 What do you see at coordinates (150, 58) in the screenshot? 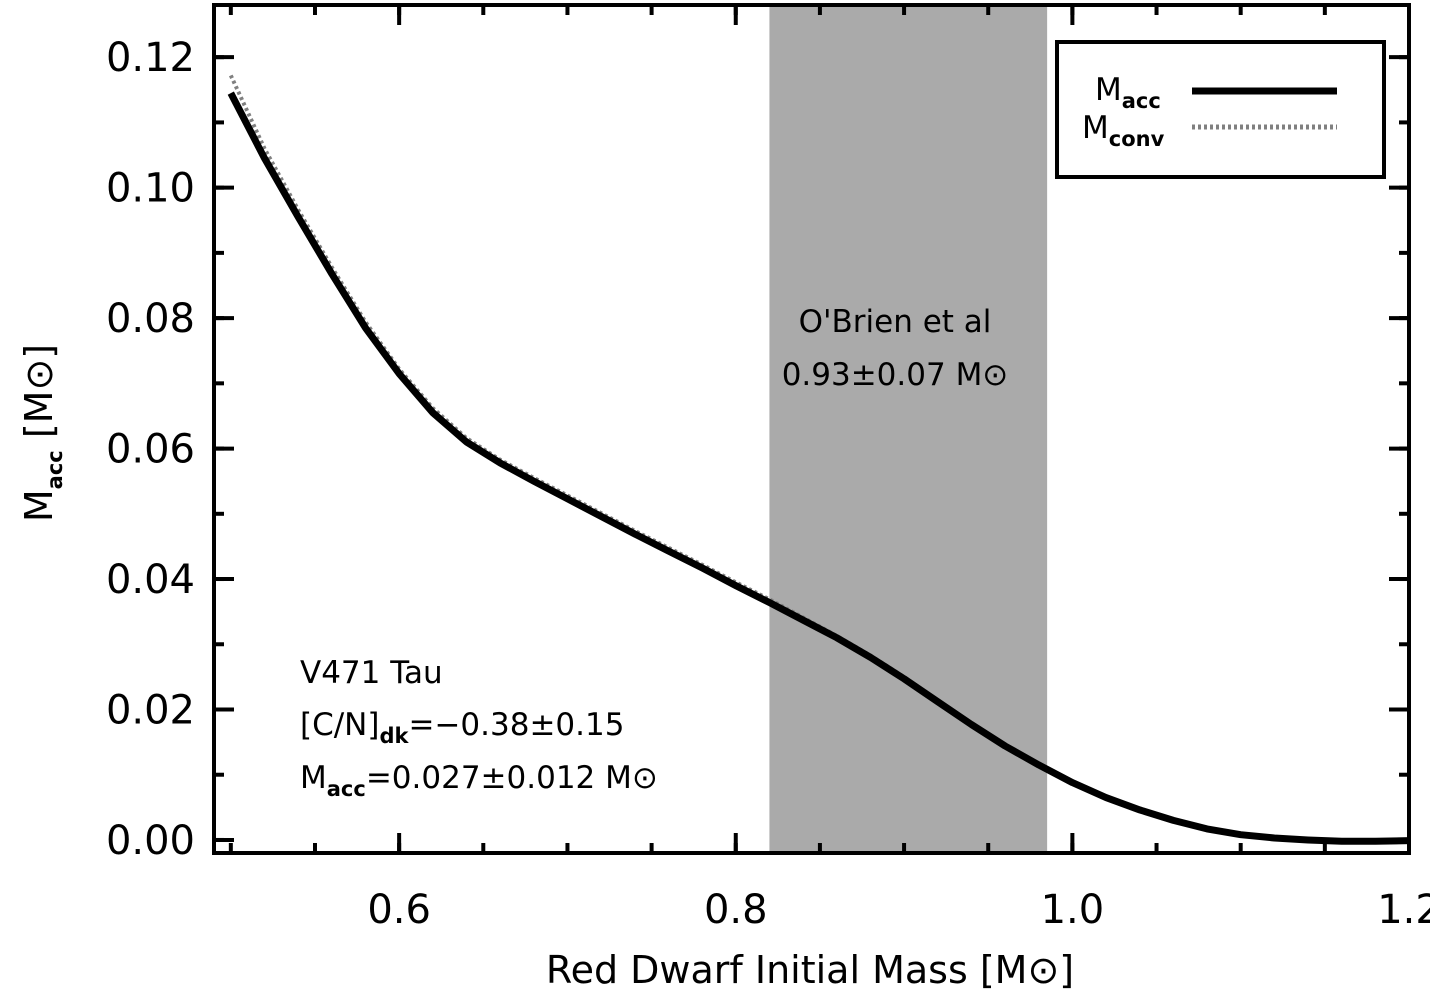
I see `y-tick-label: 0.12` at bounding box center [150, 58].